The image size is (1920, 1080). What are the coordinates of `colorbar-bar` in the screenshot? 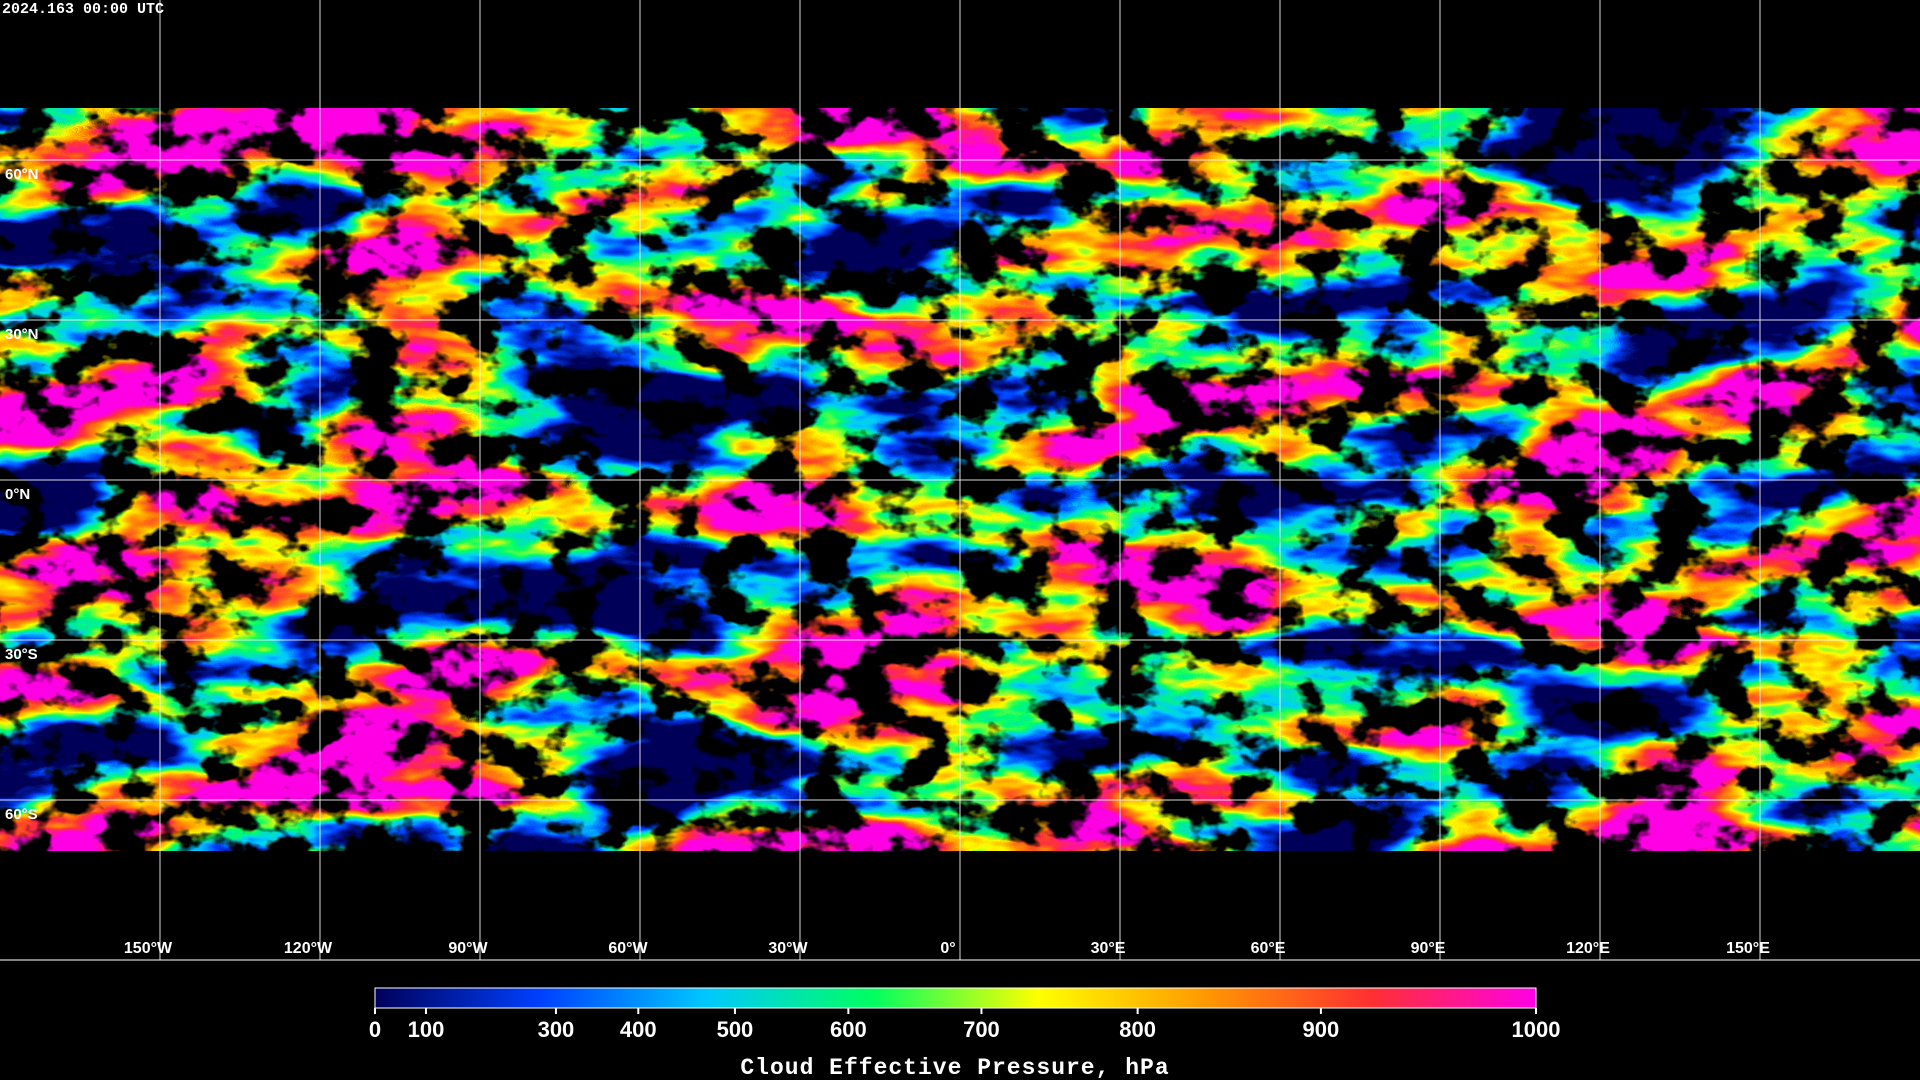 It's located at (955, 998).